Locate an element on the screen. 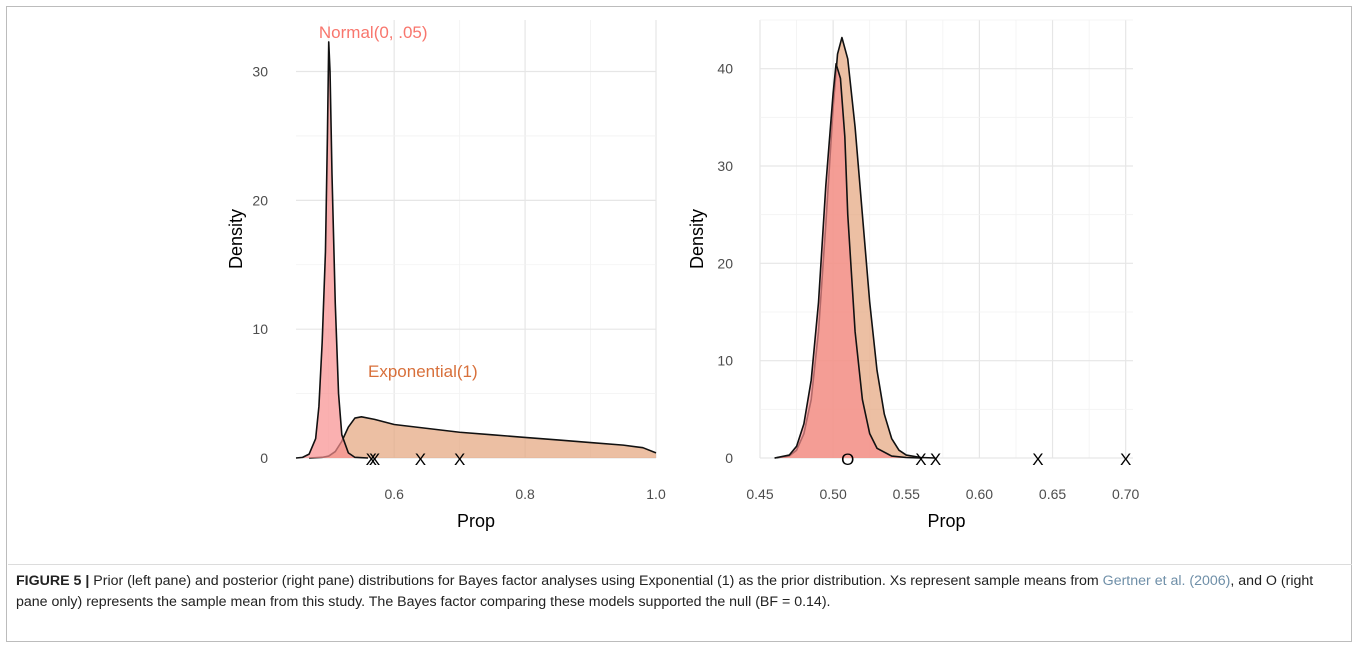  left-x-tick-label: 1.0 is located at coordinates (656, 494).